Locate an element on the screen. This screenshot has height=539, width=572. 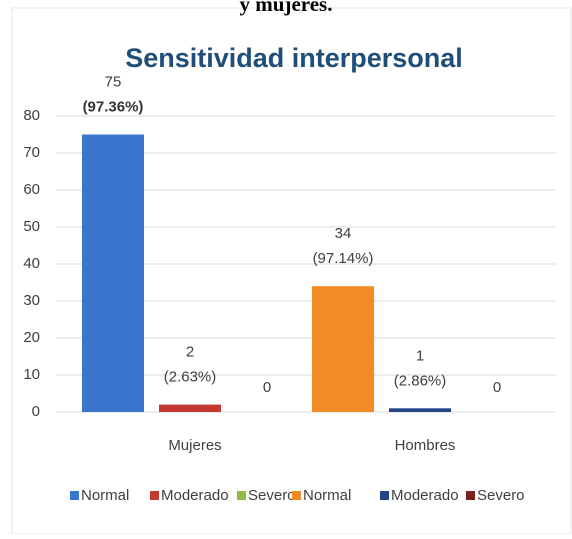
y-tick-label: 40 is located at coordinates (31, 263).